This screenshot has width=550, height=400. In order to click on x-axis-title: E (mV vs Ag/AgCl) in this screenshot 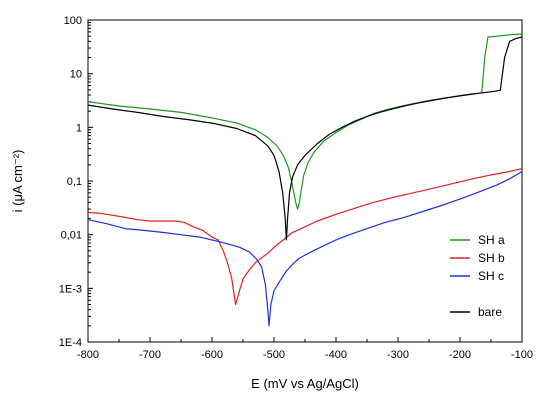, I will do `click(305, 383)`.